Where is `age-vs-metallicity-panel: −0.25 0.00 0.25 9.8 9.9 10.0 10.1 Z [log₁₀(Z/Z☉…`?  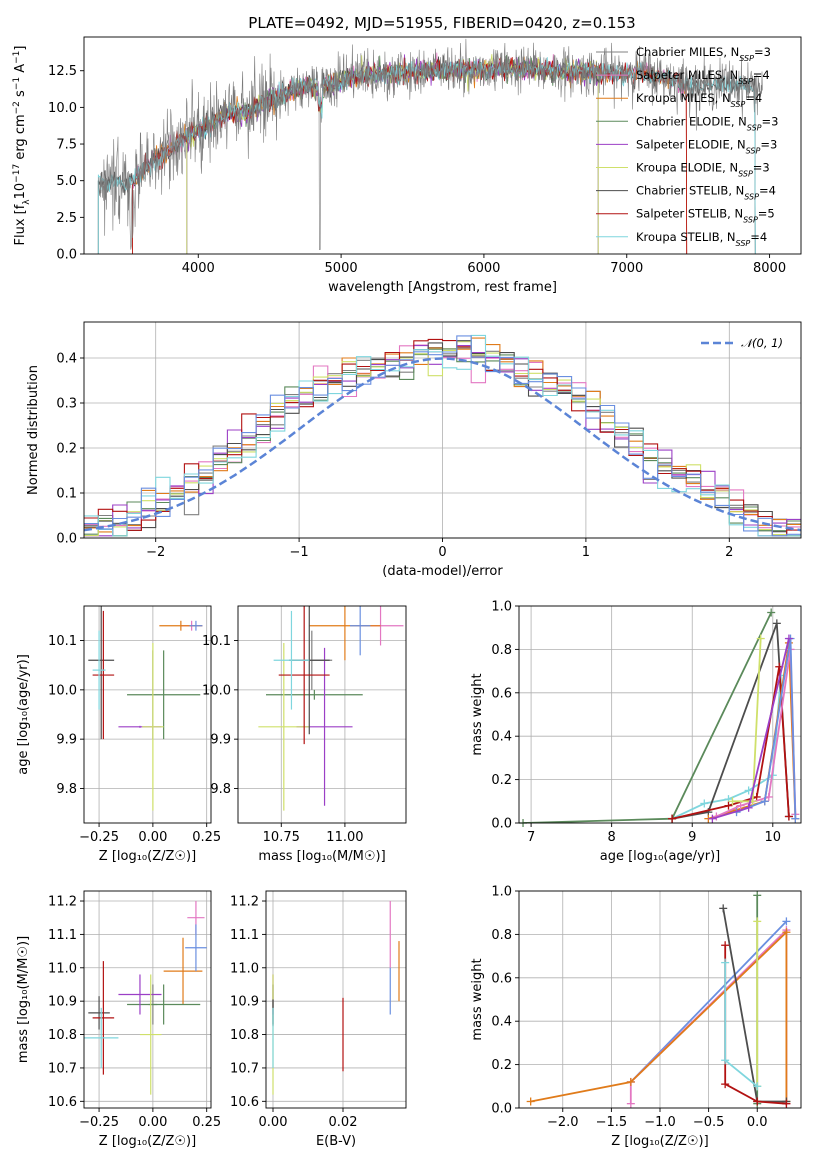
age-vs-metallicity-panel: −0.25 0.00 0.25 9.8 9.9 10.0 10.1 Z [log₁₀(Z/Z☉… is located at coordinates (118, 734).